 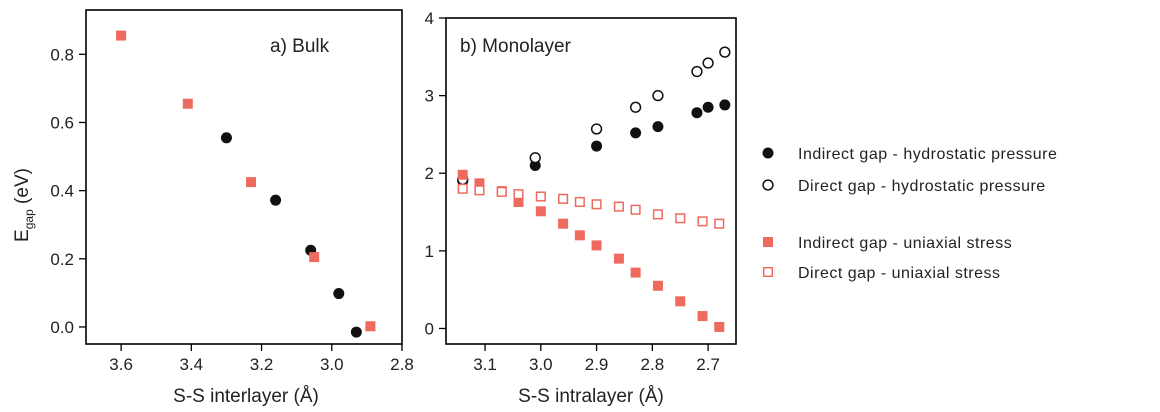 I want to click on legend-marker-open-circle, so click(x=768, y=185).